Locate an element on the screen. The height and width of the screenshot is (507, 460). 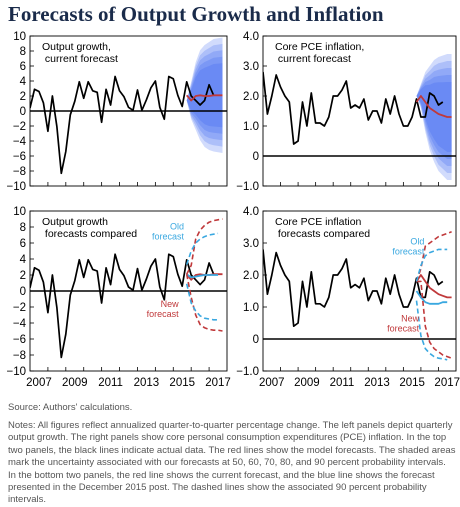
panel-title-line: Output growth is located at coordinates (75, 222).